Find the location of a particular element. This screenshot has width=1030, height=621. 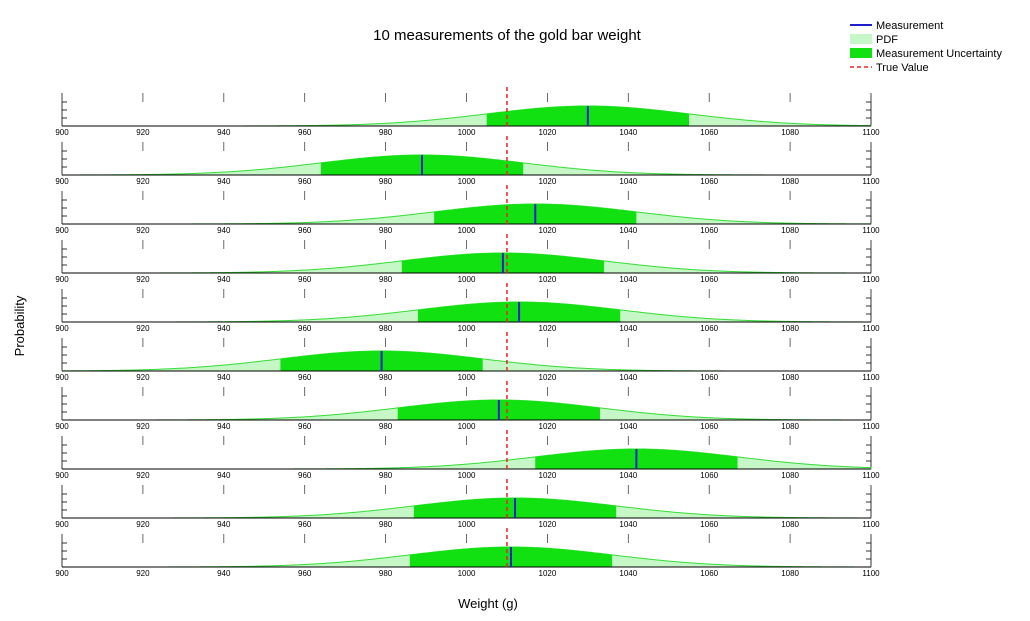

panel-1: 900 920 940 960 980 1000 1020 1040 1060 1080 1100 is located at coordinates (467, 112).